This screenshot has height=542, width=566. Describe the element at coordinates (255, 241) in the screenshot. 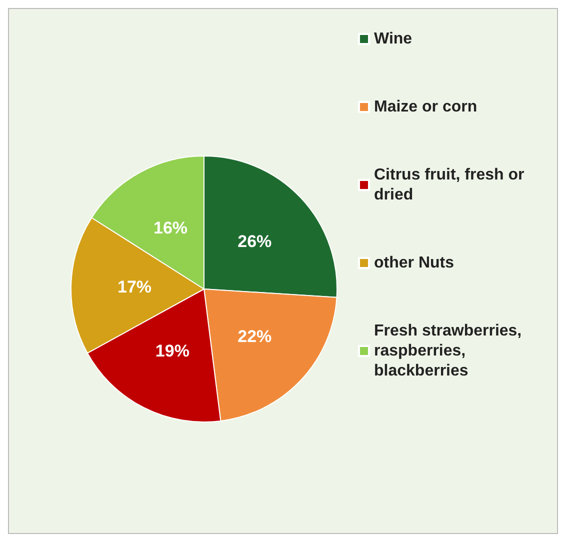

I see `data-label: 26%` at that location.